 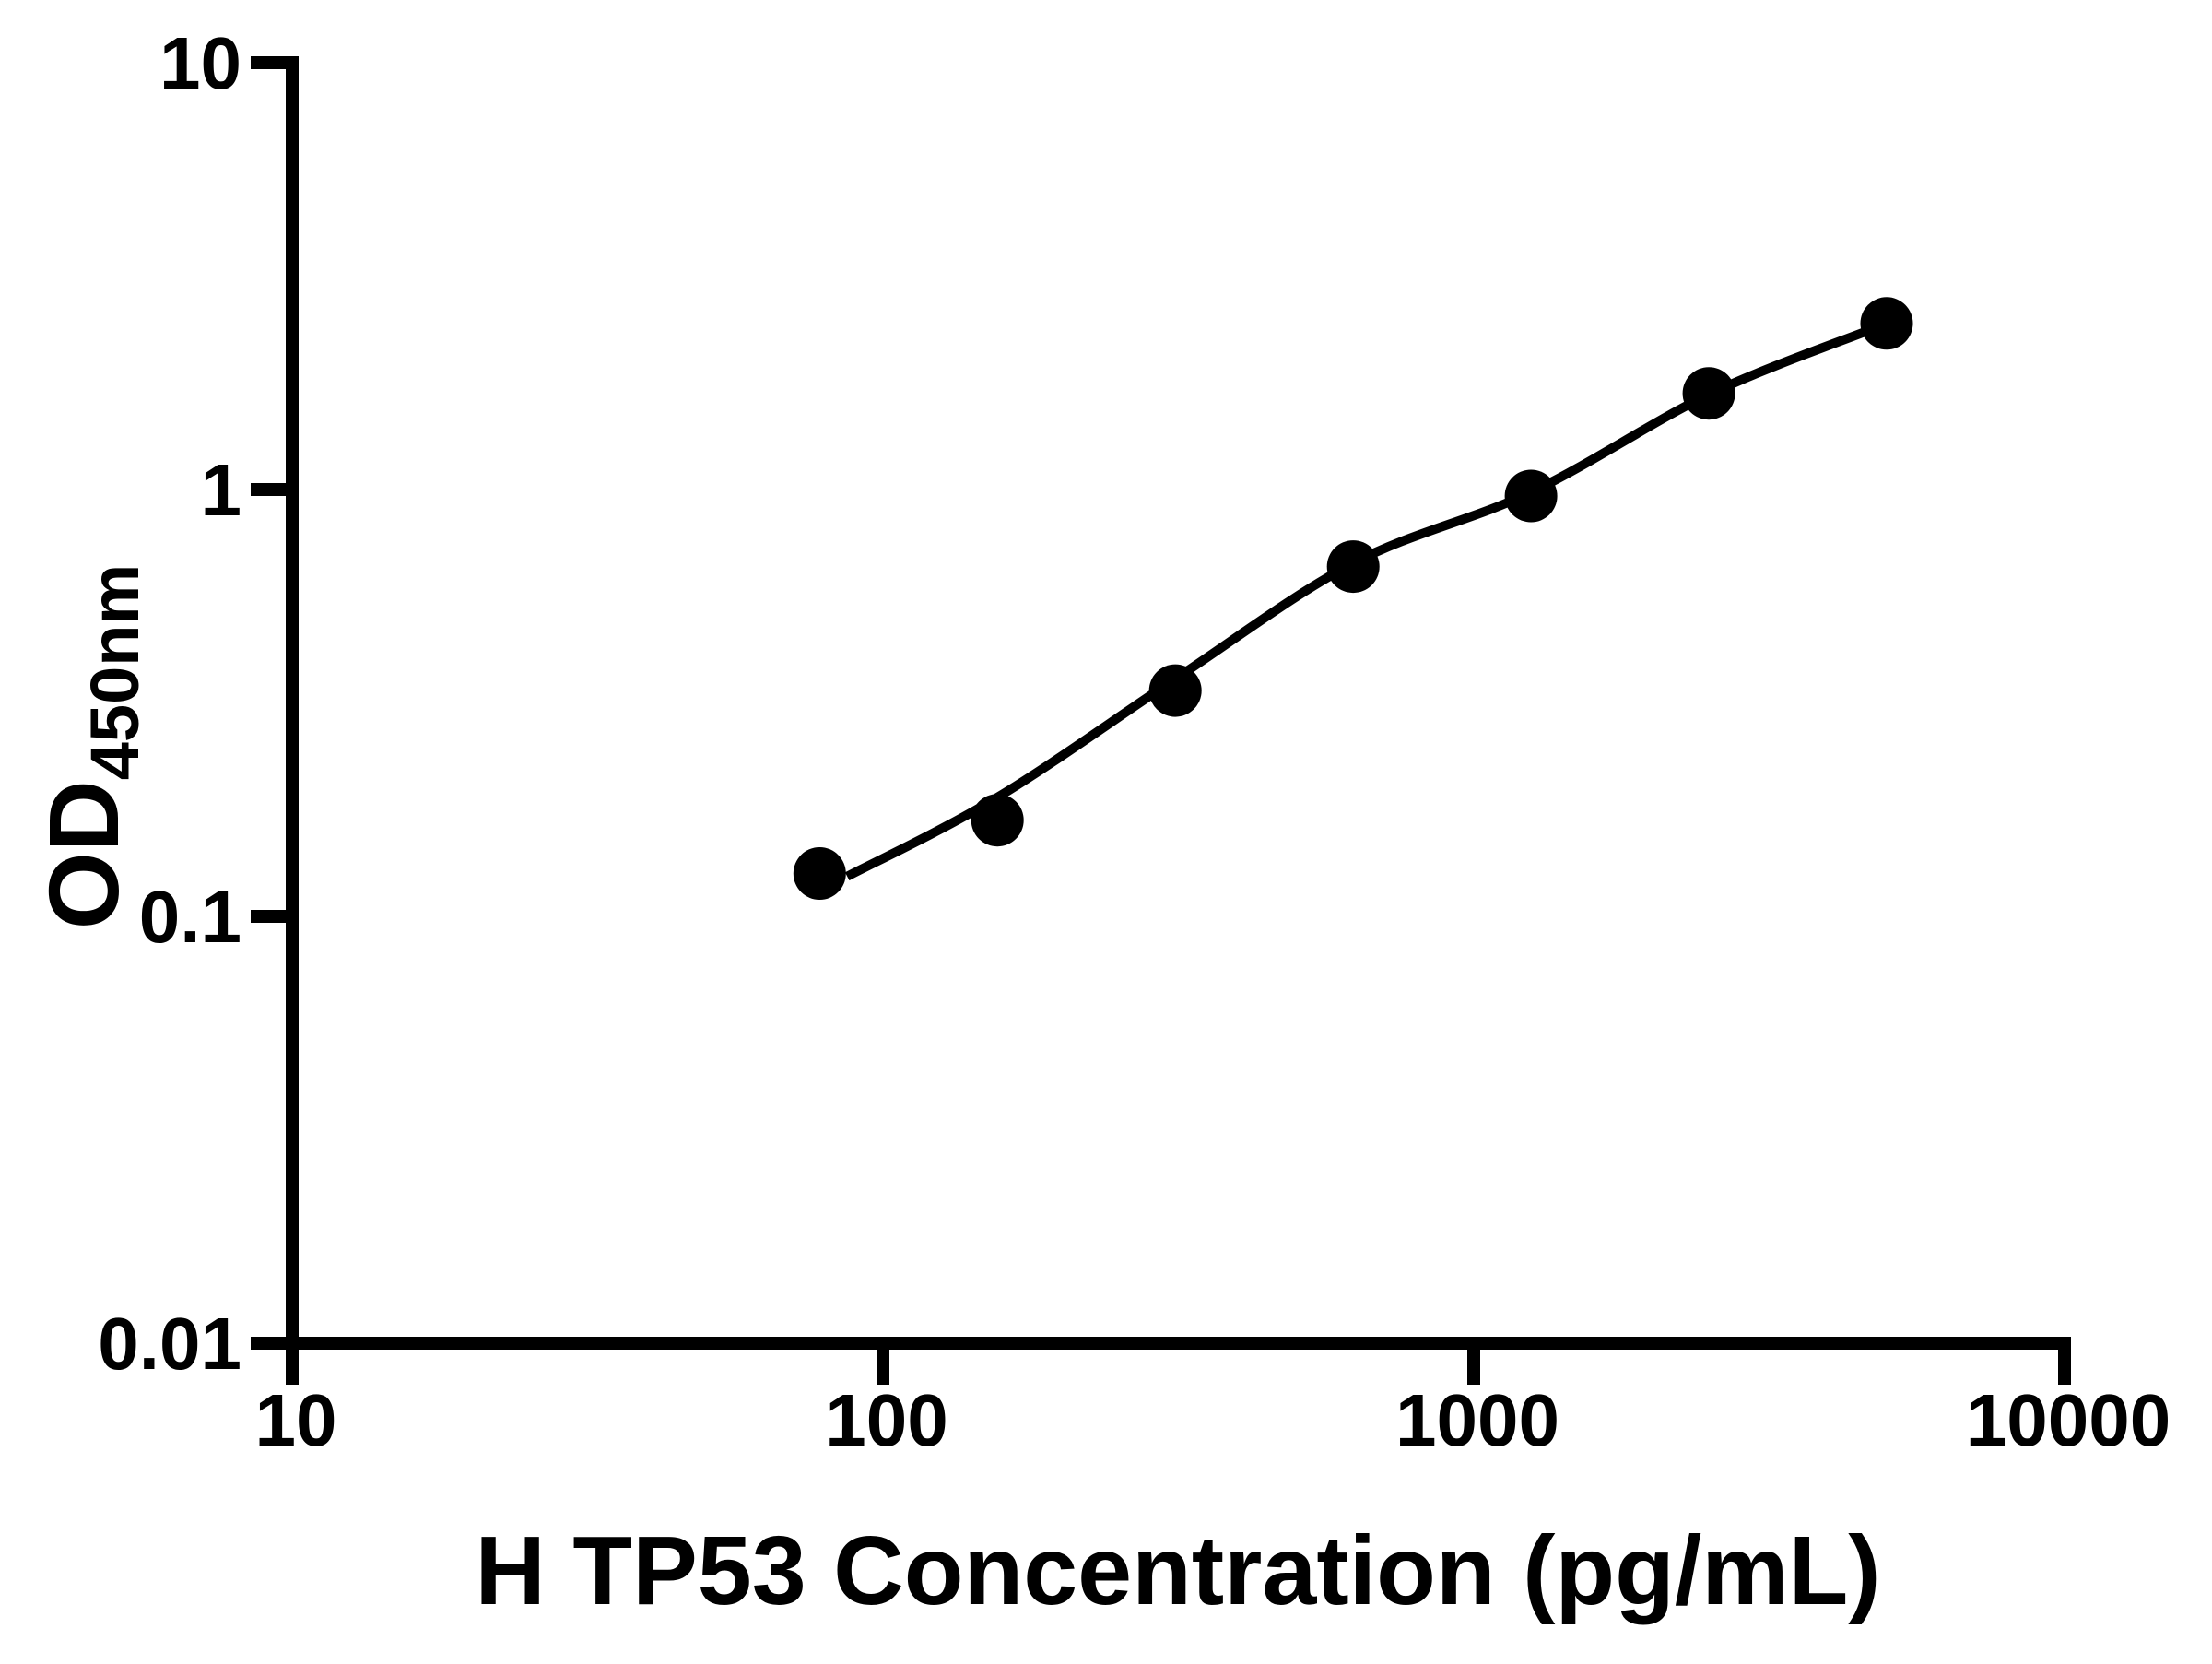 I want to click on y-tick-label: 1, so click(x=221, y=490).